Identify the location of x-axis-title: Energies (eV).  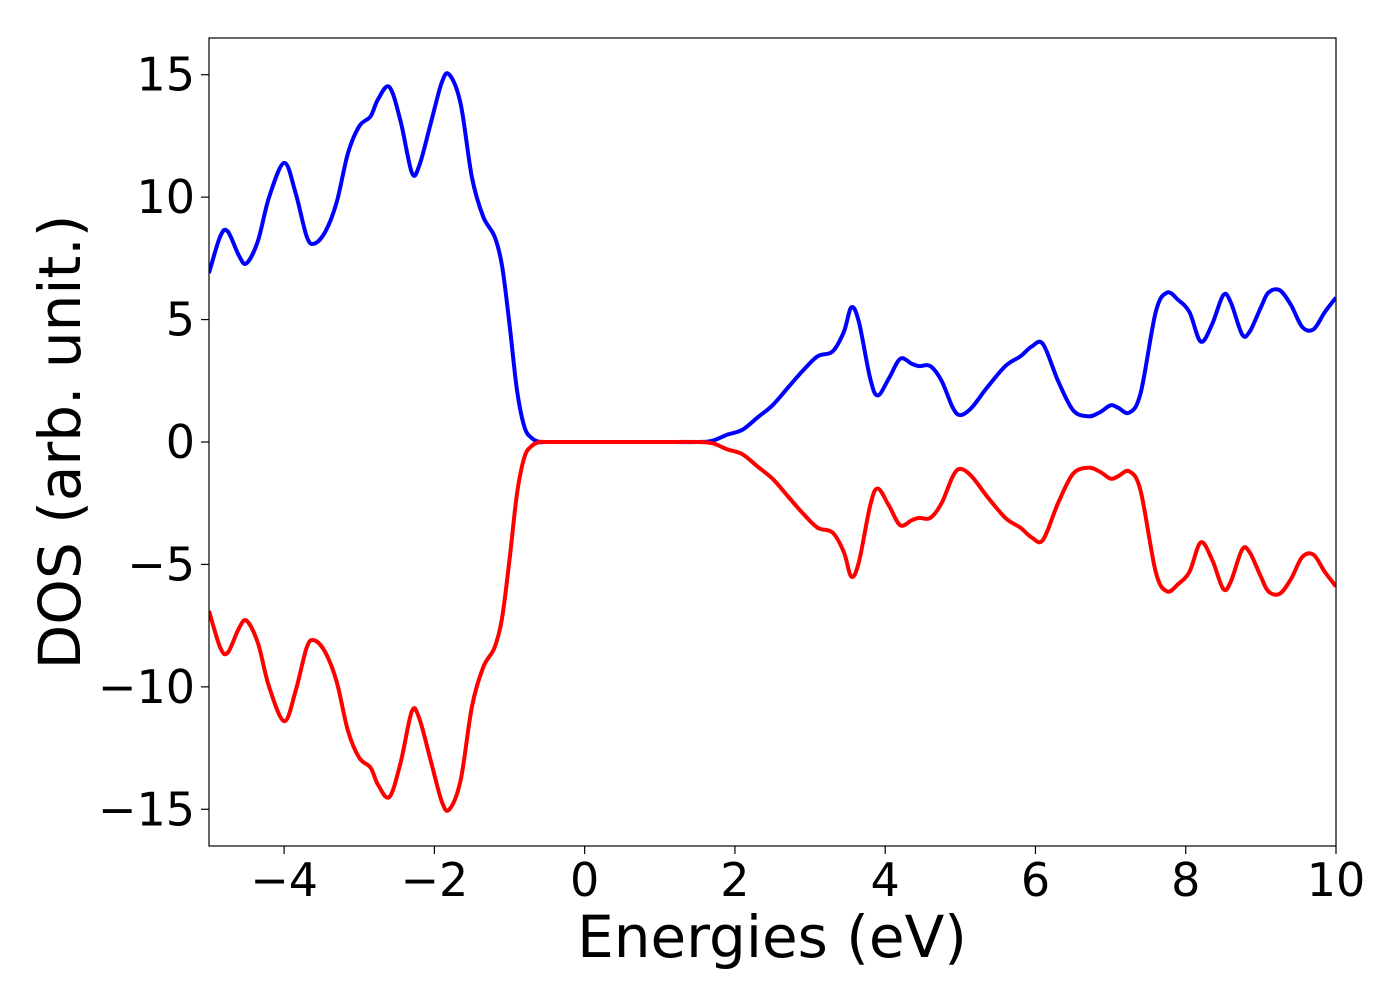
(772, 937).